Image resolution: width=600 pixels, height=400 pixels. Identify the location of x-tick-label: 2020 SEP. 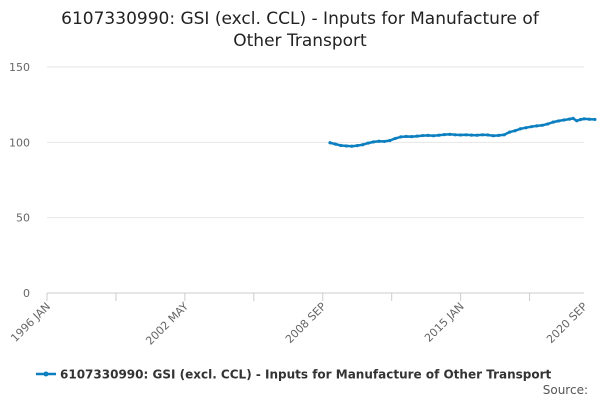
(567, 323).